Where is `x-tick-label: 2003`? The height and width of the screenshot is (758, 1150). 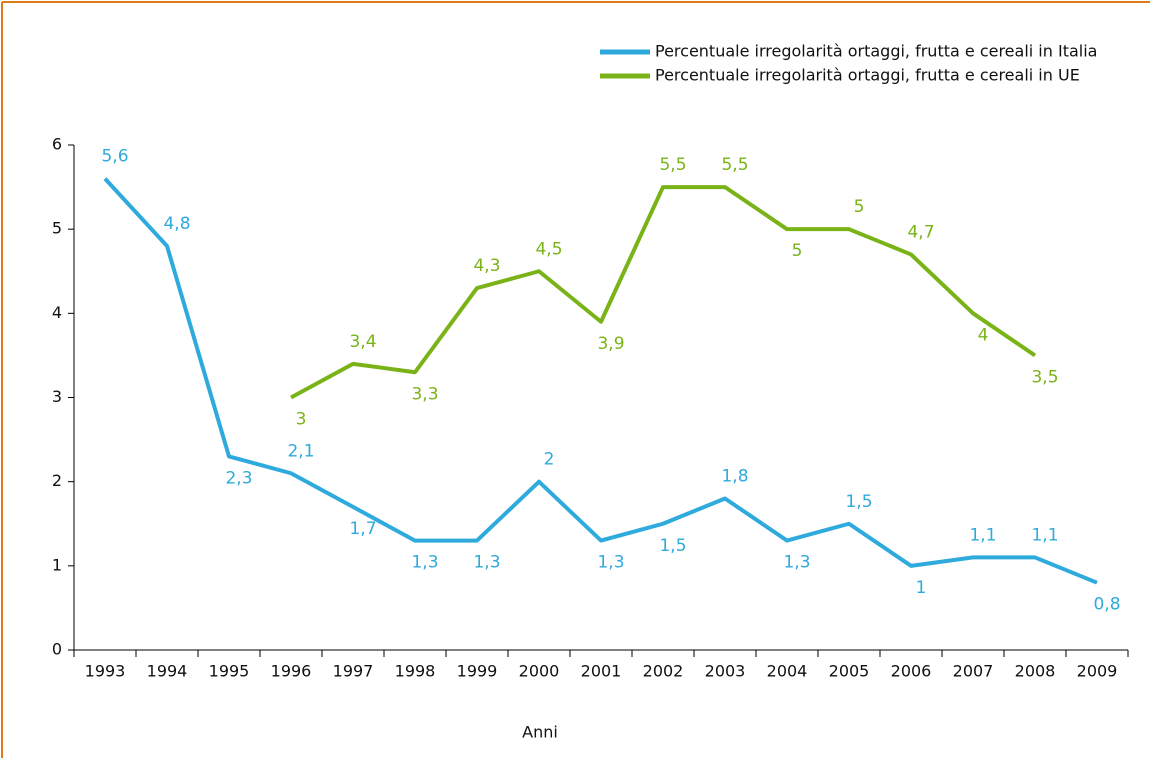 x-tick-label: 2003 is located at coordinates (725, 671).